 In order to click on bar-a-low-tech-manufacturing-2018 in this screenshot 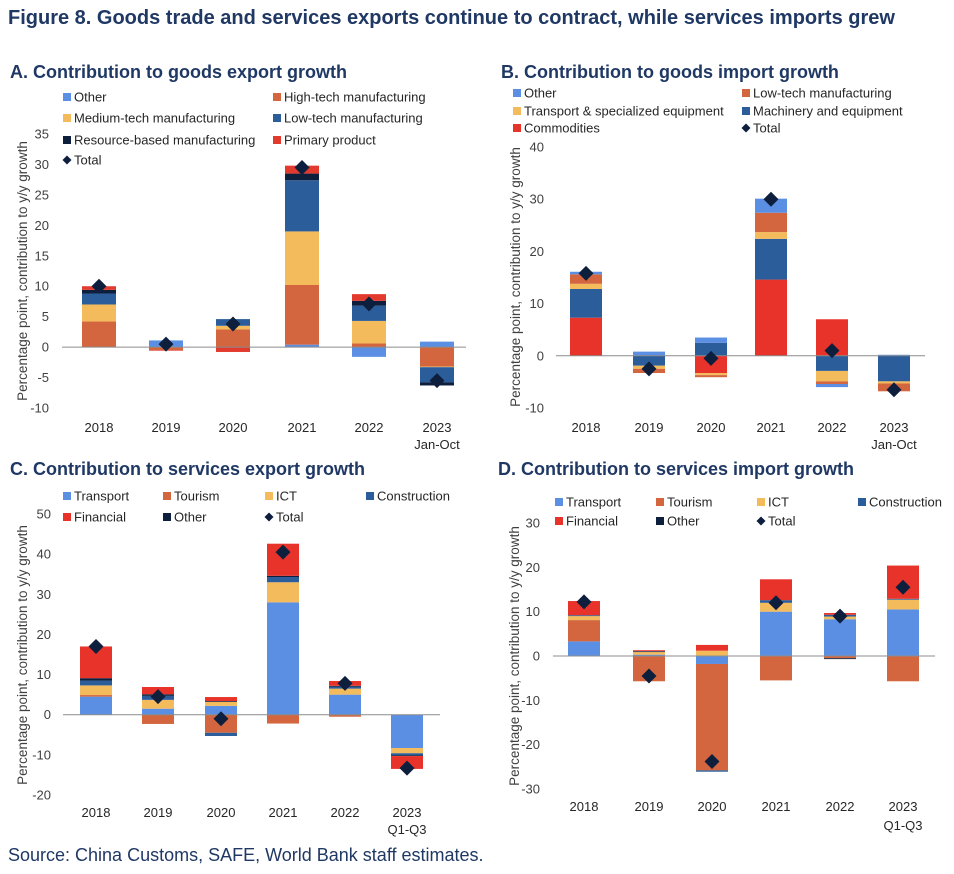, I will do `click(99, 299)`.